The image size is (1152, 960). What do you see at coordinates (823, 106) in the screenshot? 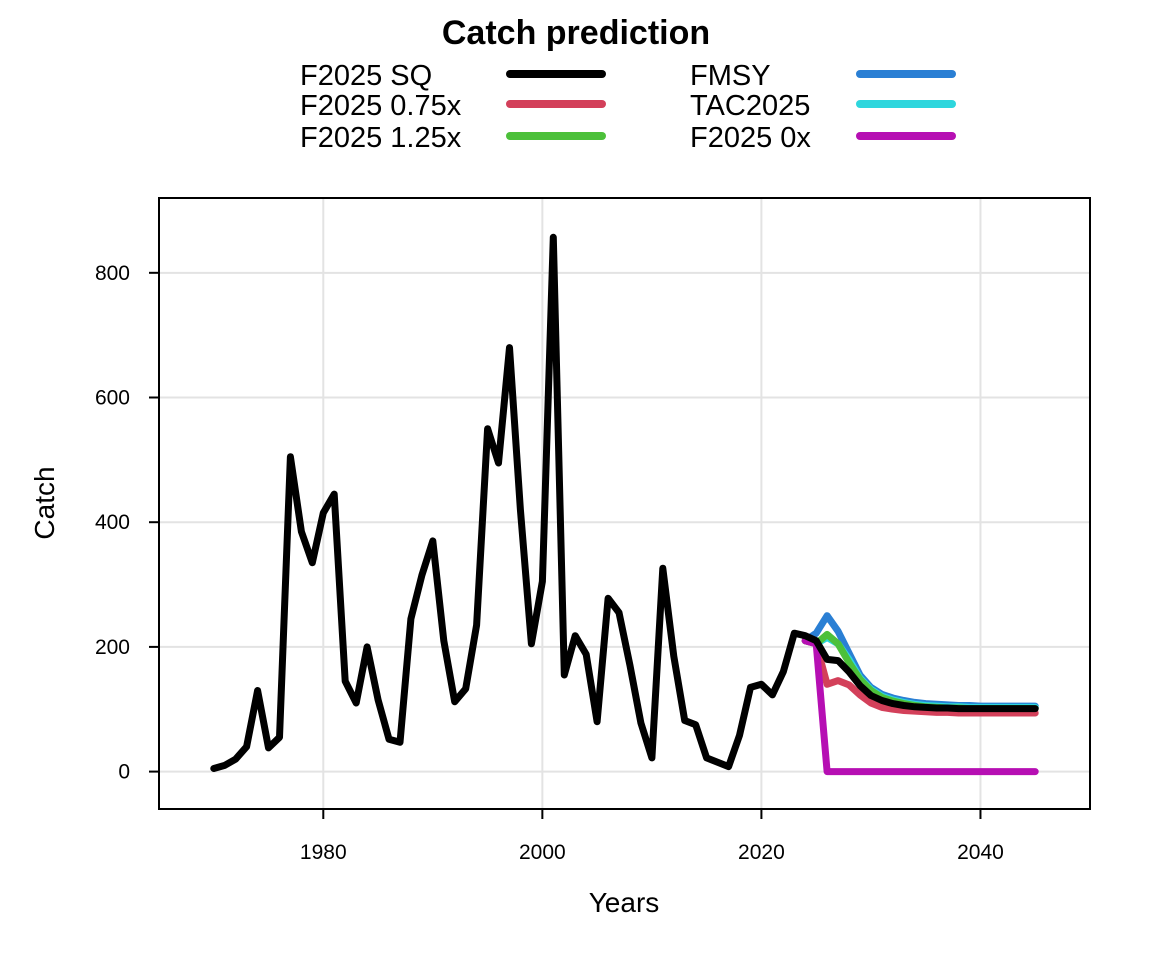
I see `legend-item-tac2025: TAC2025` at bounding box center [823, 106].